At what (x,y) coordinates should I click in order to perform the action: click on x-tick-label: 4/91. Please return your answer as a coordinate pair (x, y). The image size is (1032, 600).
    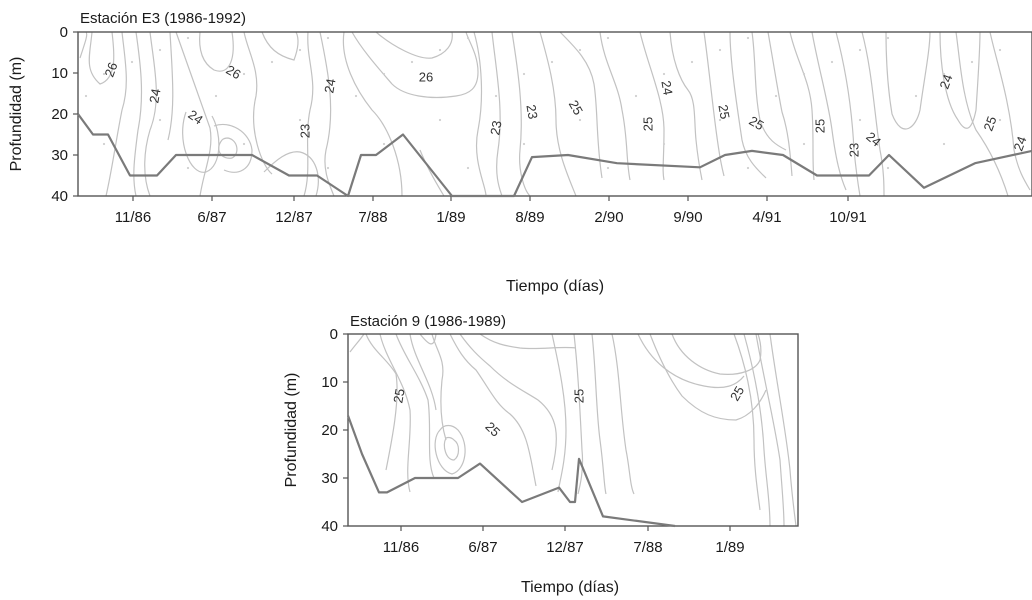
    Looking at the image, I should click on (766, 217).